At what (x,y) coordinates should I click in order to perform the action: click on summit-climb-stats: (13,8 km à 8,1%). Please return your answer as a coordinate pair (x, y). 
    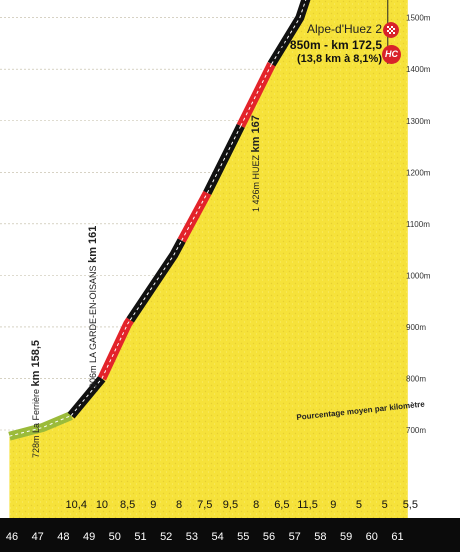
    Looking at the image, I should click on (339, 59).